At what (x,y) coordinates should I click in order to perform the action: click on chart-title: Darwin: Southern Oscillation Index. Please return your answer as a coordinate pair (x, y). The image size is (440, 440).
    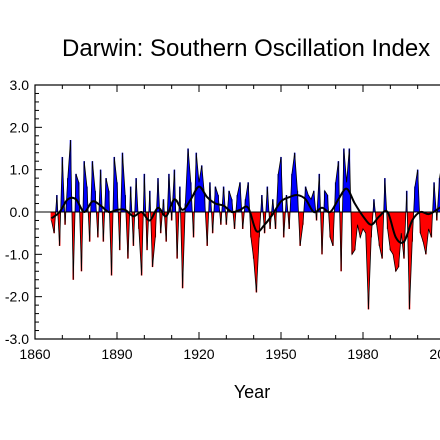
    Looking at the image, I should click on (246, 48).